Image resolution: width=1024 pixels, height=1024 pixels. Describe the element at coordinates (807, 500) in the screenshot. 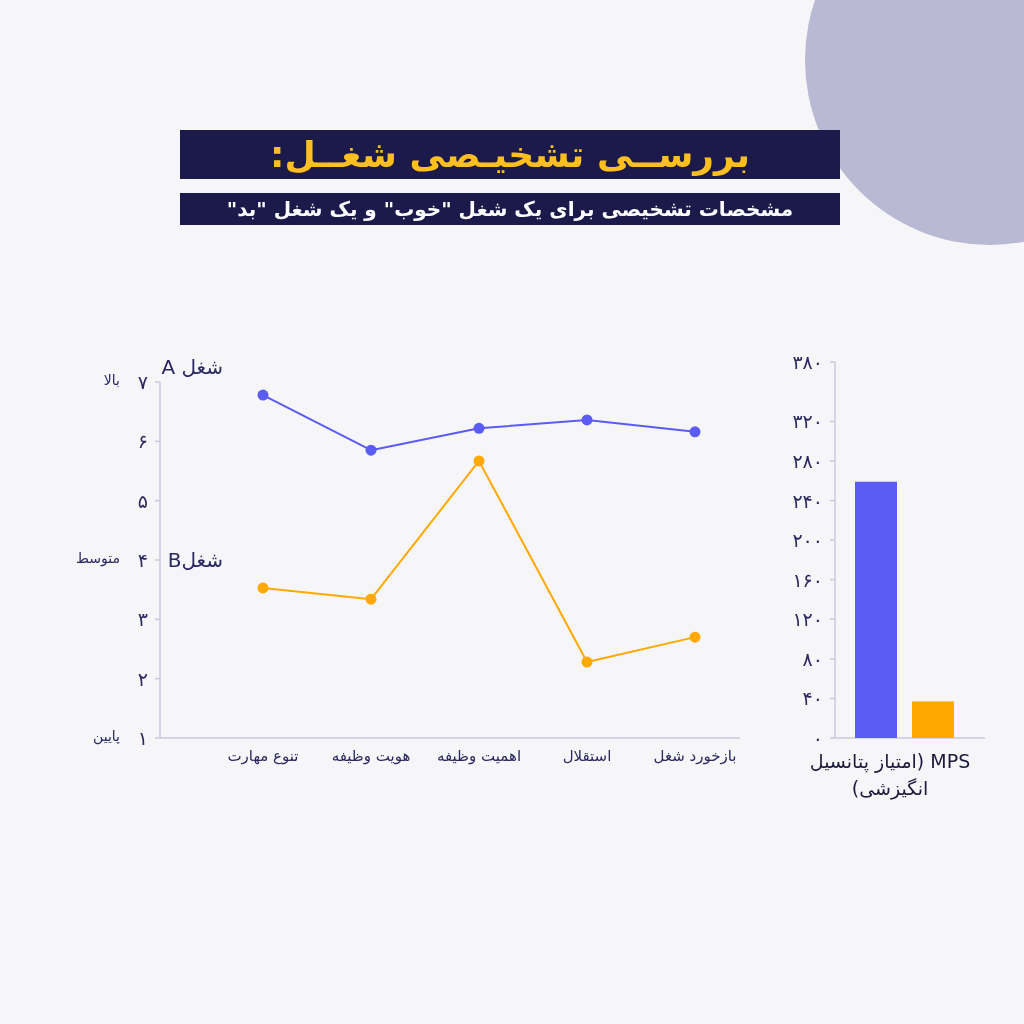

I see `y-tick-label: ۲۴۰` at that location.